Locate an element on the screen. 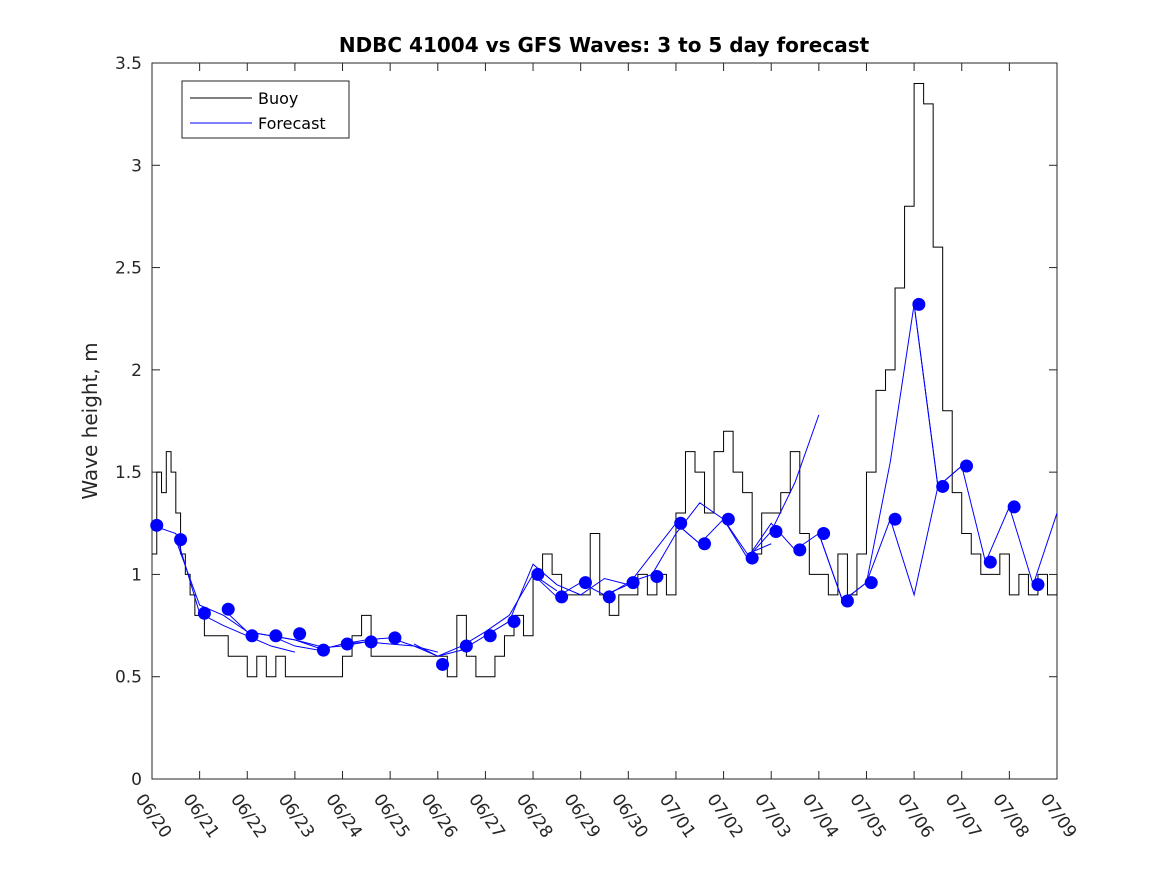  legend-buoy-label: Buoy is located at coordinates (278, 98).